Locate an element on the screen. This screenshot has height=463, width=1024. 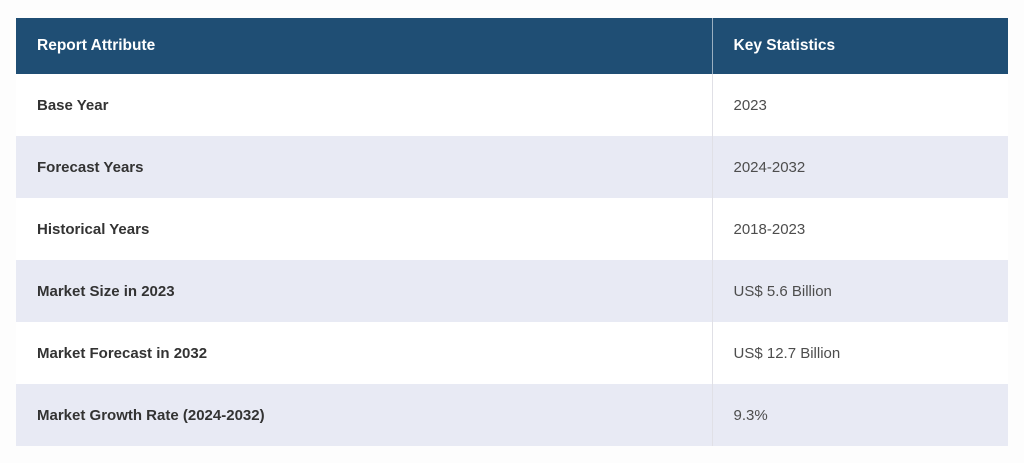
table-header-row: Report Attribute Key Statistics is located at coordinates (512, 46).